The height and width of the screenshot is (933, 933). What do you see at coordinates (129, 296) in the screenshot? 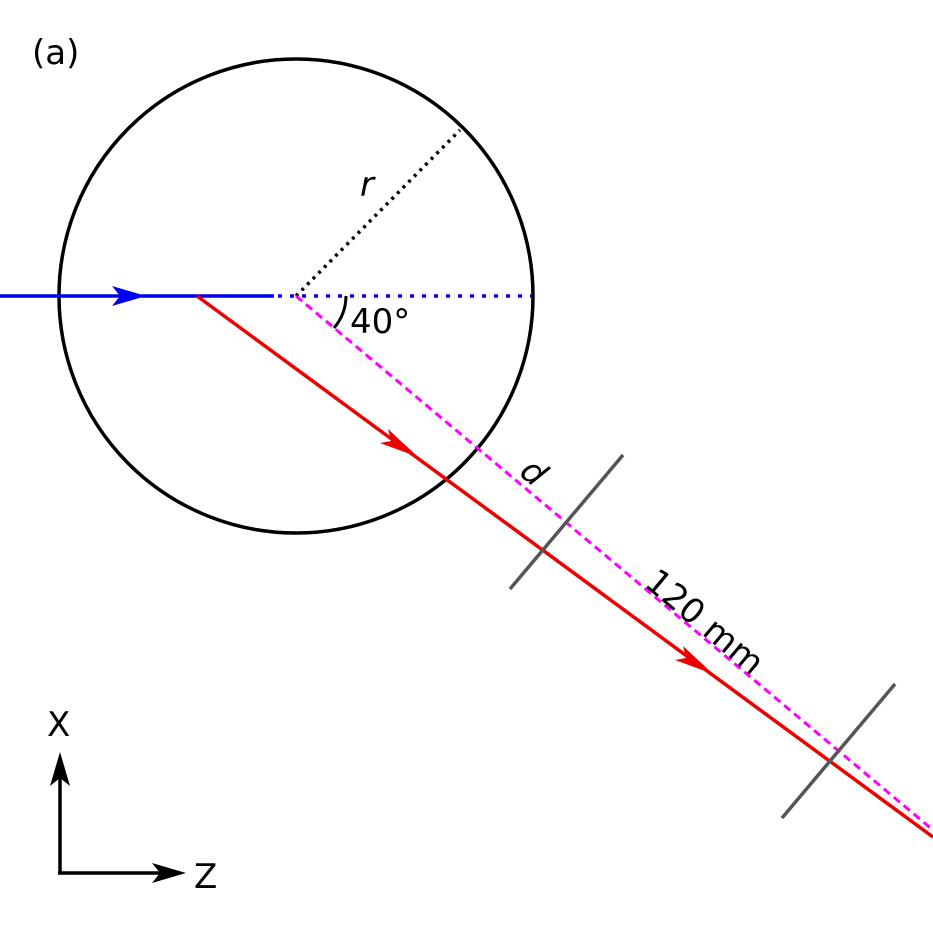
I see `incident-arrow-icon` at bounding box center [129, 296].